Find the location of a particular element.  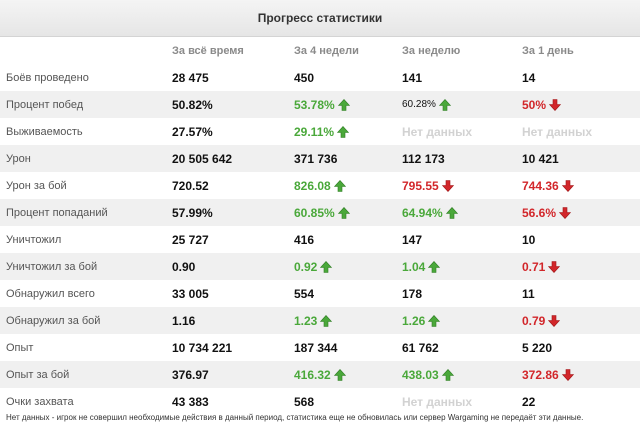

stat-value: 25 727 is located at coordinates (190, 239).